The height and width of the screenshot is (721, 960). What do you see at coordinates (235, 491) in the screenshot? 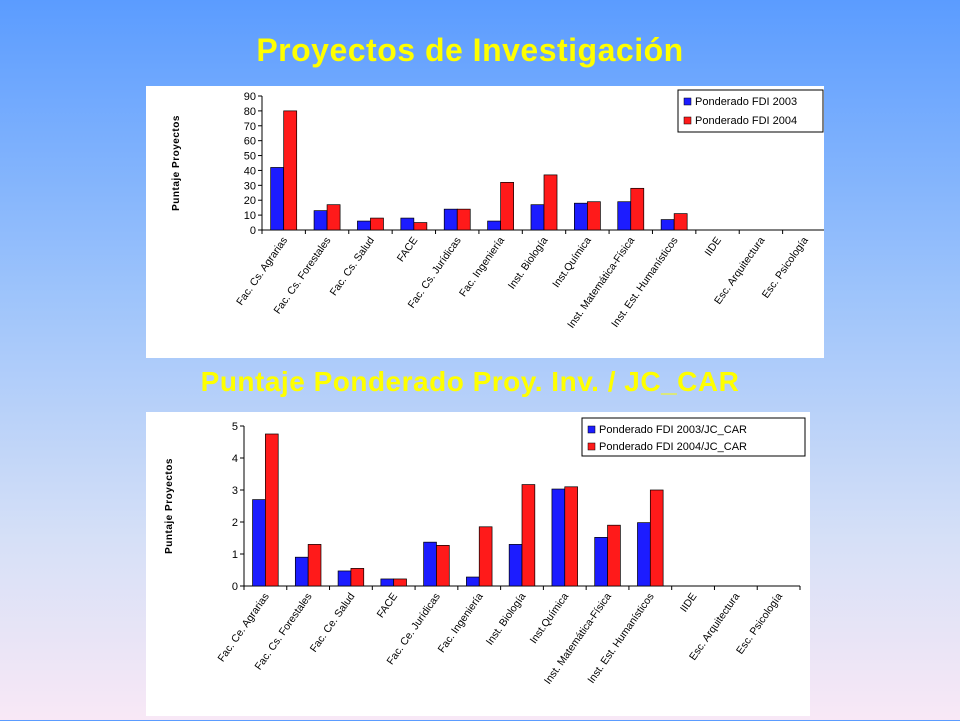
I see `y-tick-label: 3` at bounding box center [235, 491].